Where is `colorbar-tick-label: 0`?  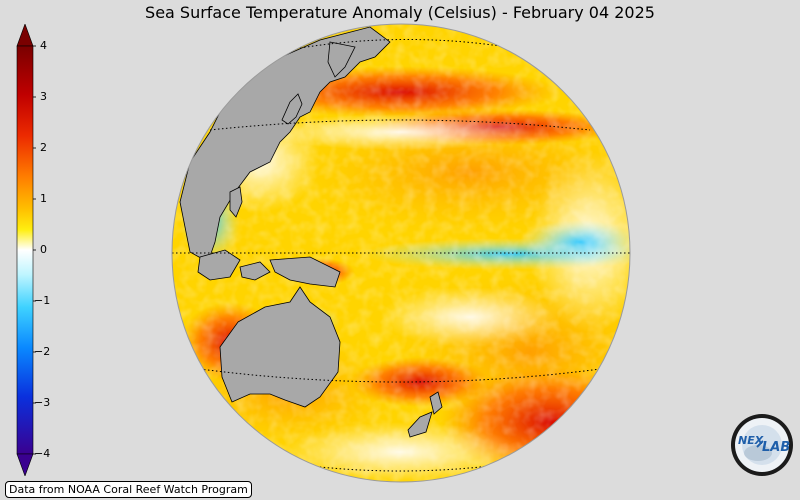
colorbar-tick-label: 0 is located at coordinates (43, 249).